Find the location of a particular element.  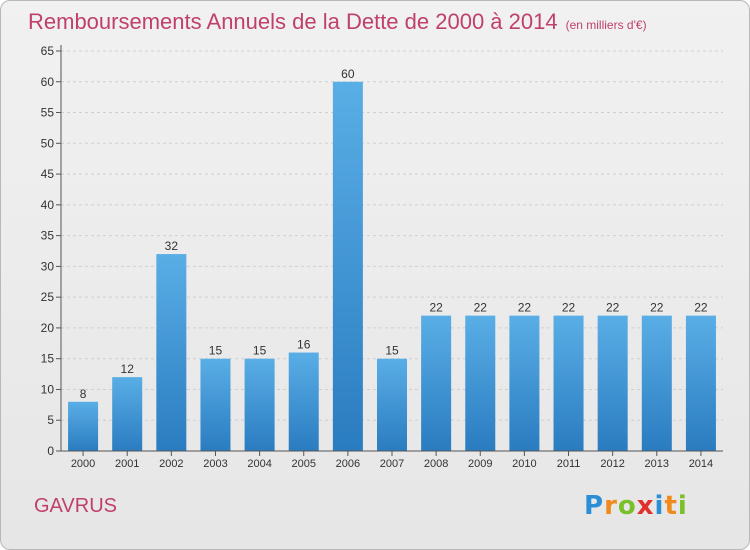

y-tick-label: 5 is located at coordinates (50, 420).